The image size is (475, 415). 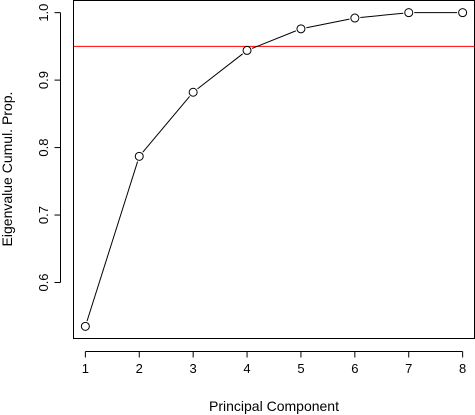 I want to click on x-tick-label: 8, so click(x=462, y=368).